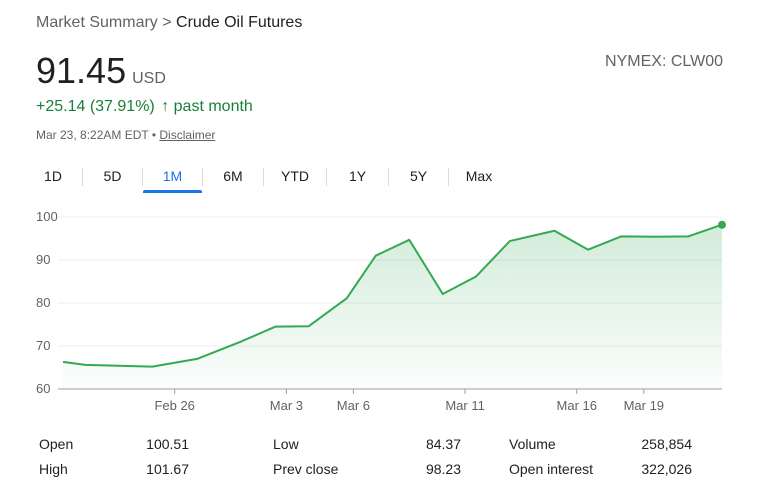  Describe the element at coordinates (551, 469) in the screenshot. I see `stat-label-open-interest: Open interest` at that location.